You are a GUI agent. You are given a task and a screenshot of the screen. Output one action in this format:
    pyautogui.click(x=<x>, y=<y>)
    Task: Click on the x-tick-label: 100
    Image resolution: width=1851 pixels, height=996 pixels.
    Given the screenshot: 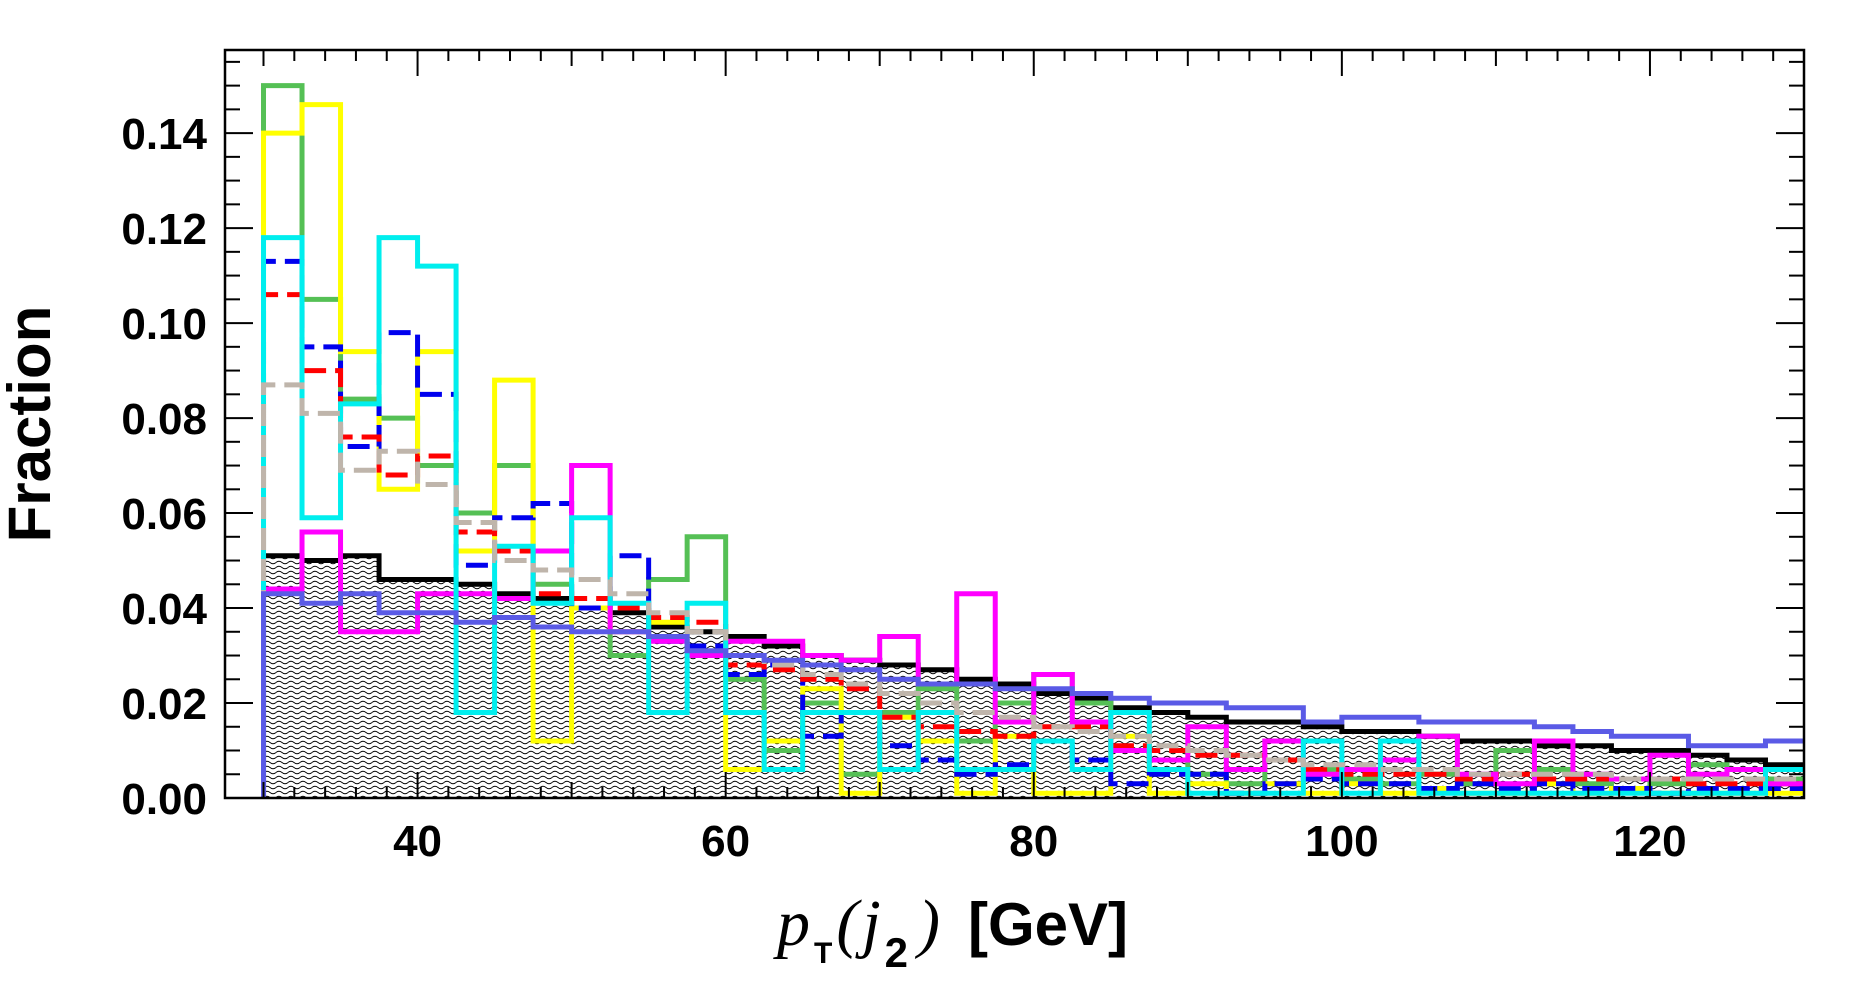 What is the action you would take?
    pyautogui.click(x=1341, y=841)
    